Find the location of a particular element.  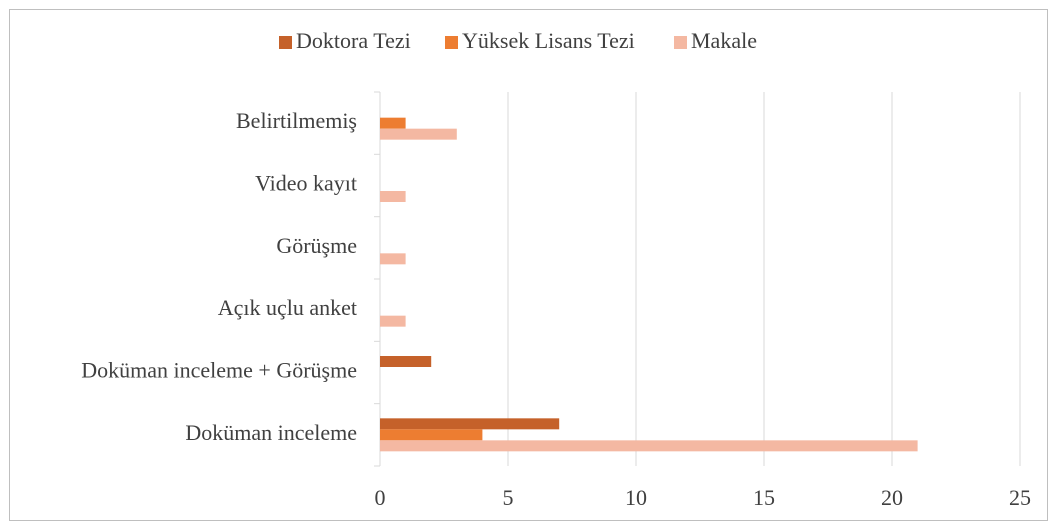

y-tick-label: Doküman inceleme is located at coordinates (271, 432).